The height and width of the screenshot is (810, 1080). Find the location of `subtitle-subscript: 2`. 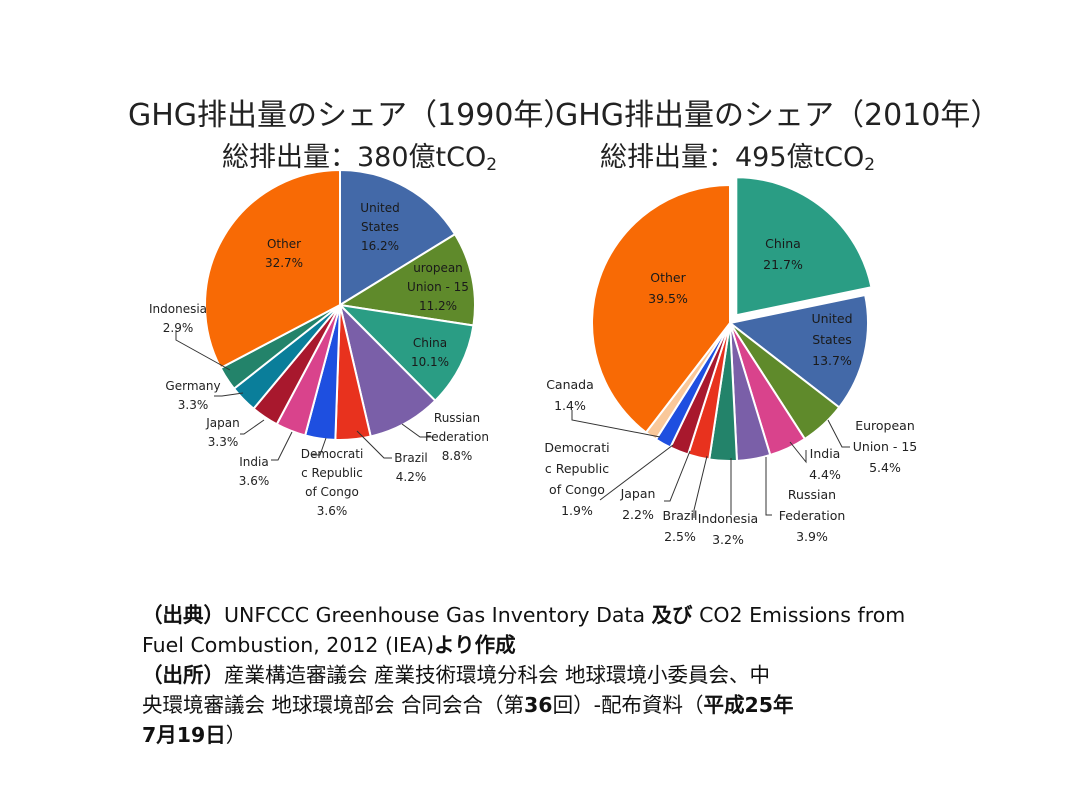

subtitle-subscript: 2 is located at coordinates (870, 165).